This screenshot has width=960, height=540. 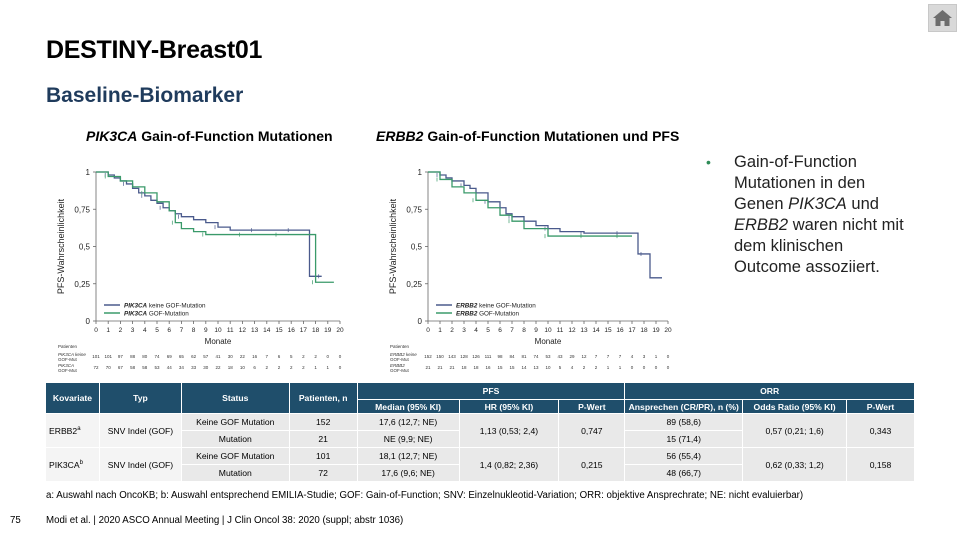 What do you see at coordinates (440, 356) in the screenshot?
I see `risk-value: 150` at bounding box center [440, 356].